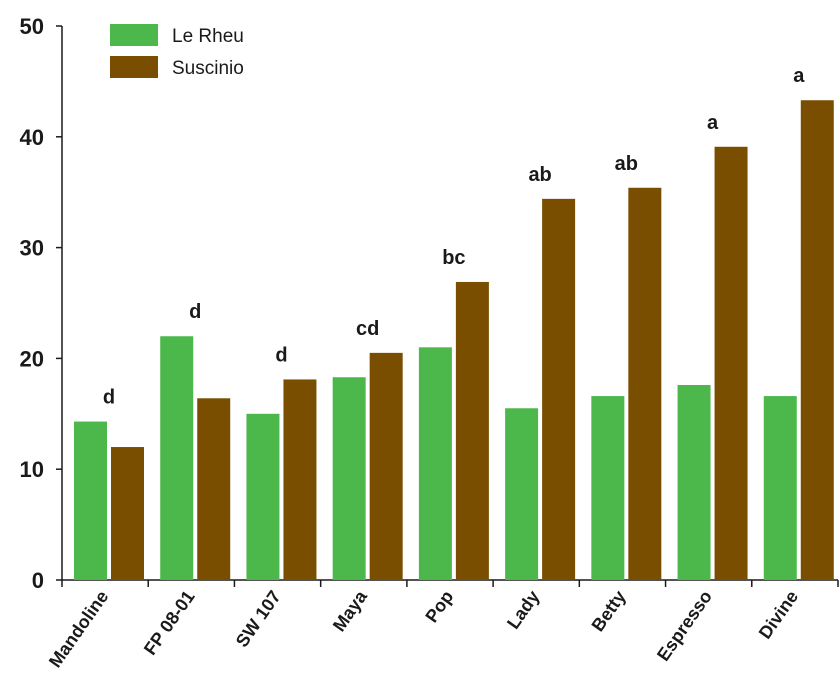  What do you see at coordinates (32, 358) in the screenshot?
I see `y-tick-label: 20` at bounding box center [32, 358].